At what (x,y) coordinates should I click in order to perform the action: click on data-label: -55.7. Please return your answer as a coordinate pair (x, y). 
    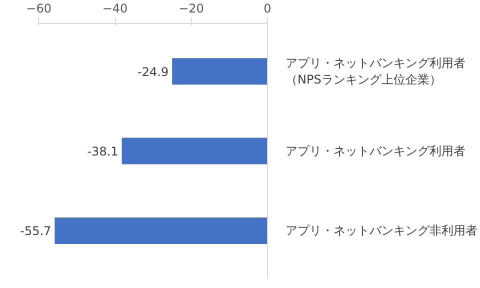
    Looking at the image, I should click on (36, 231).